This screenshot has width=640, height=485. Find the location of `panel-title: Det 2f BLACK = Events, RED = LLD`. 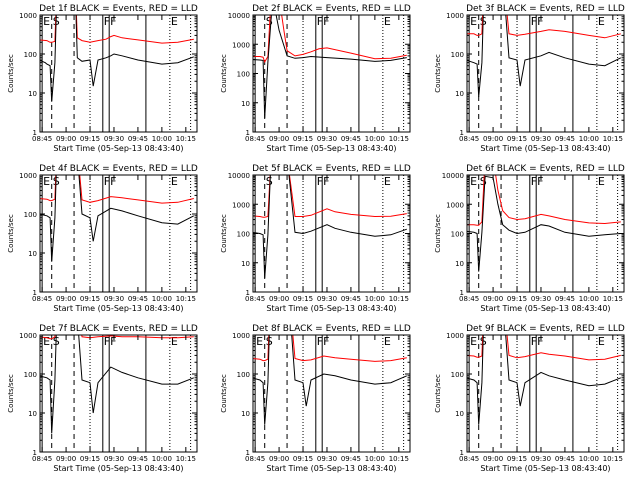

panel-title: Det 2f BLACK = Events, RED = LLD is located at coordinates (331, 9).